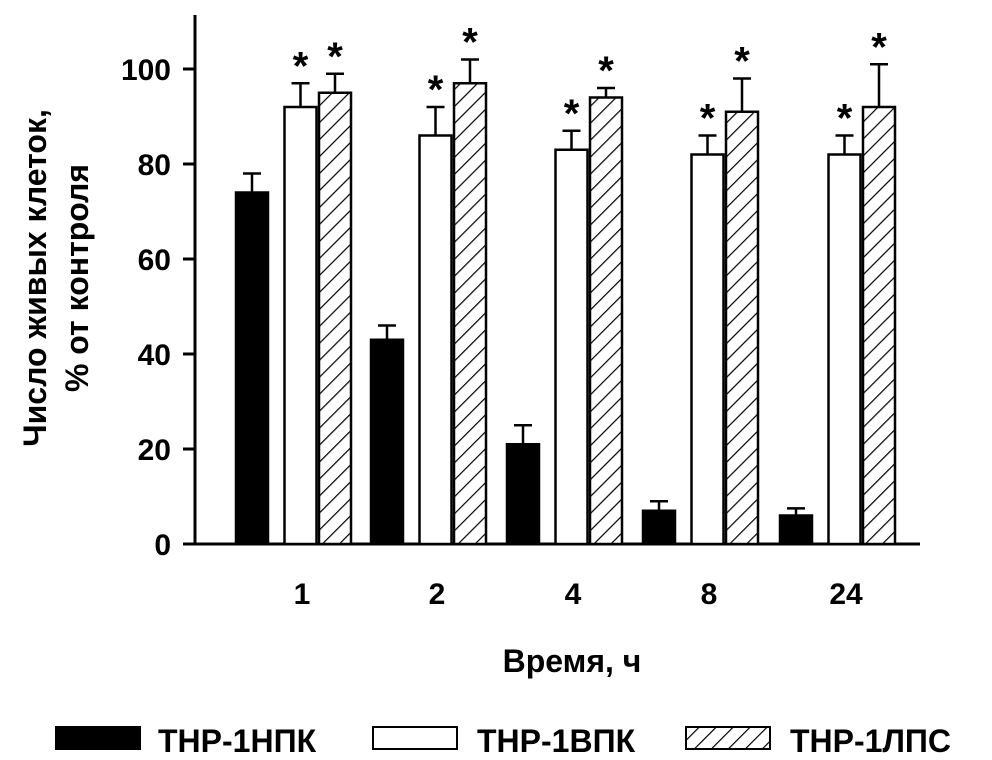 The image size is (992, 760). Describe the element at coordinates (870, 741) in the screenshot. I see `legend-label-series-3: THP-1ЛПС` at that location.